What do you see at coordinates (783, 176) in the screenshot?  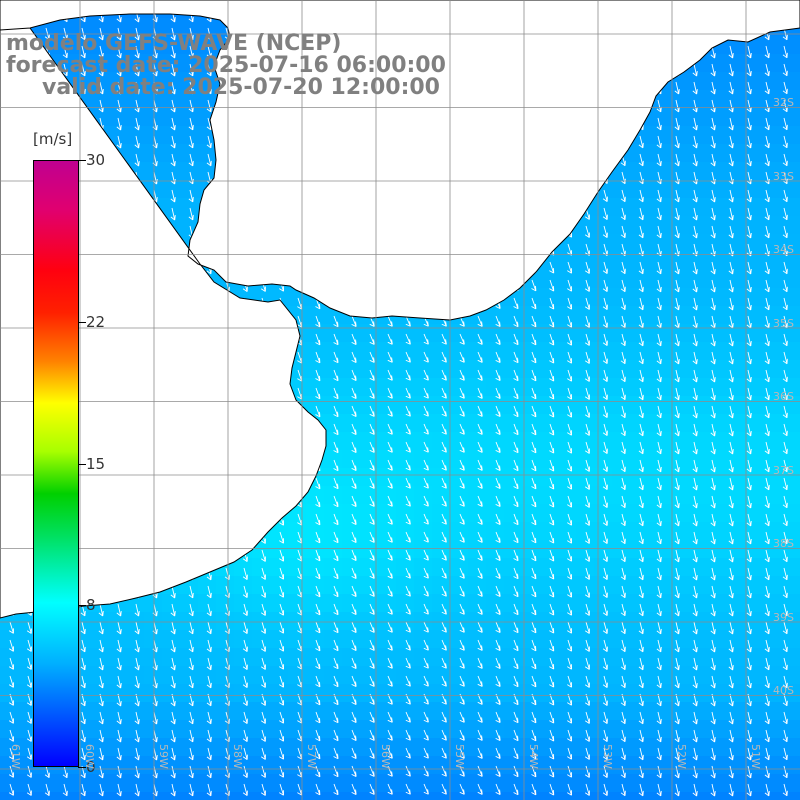 I see `latitude-label: 33S` at bounding box center [783, 176].